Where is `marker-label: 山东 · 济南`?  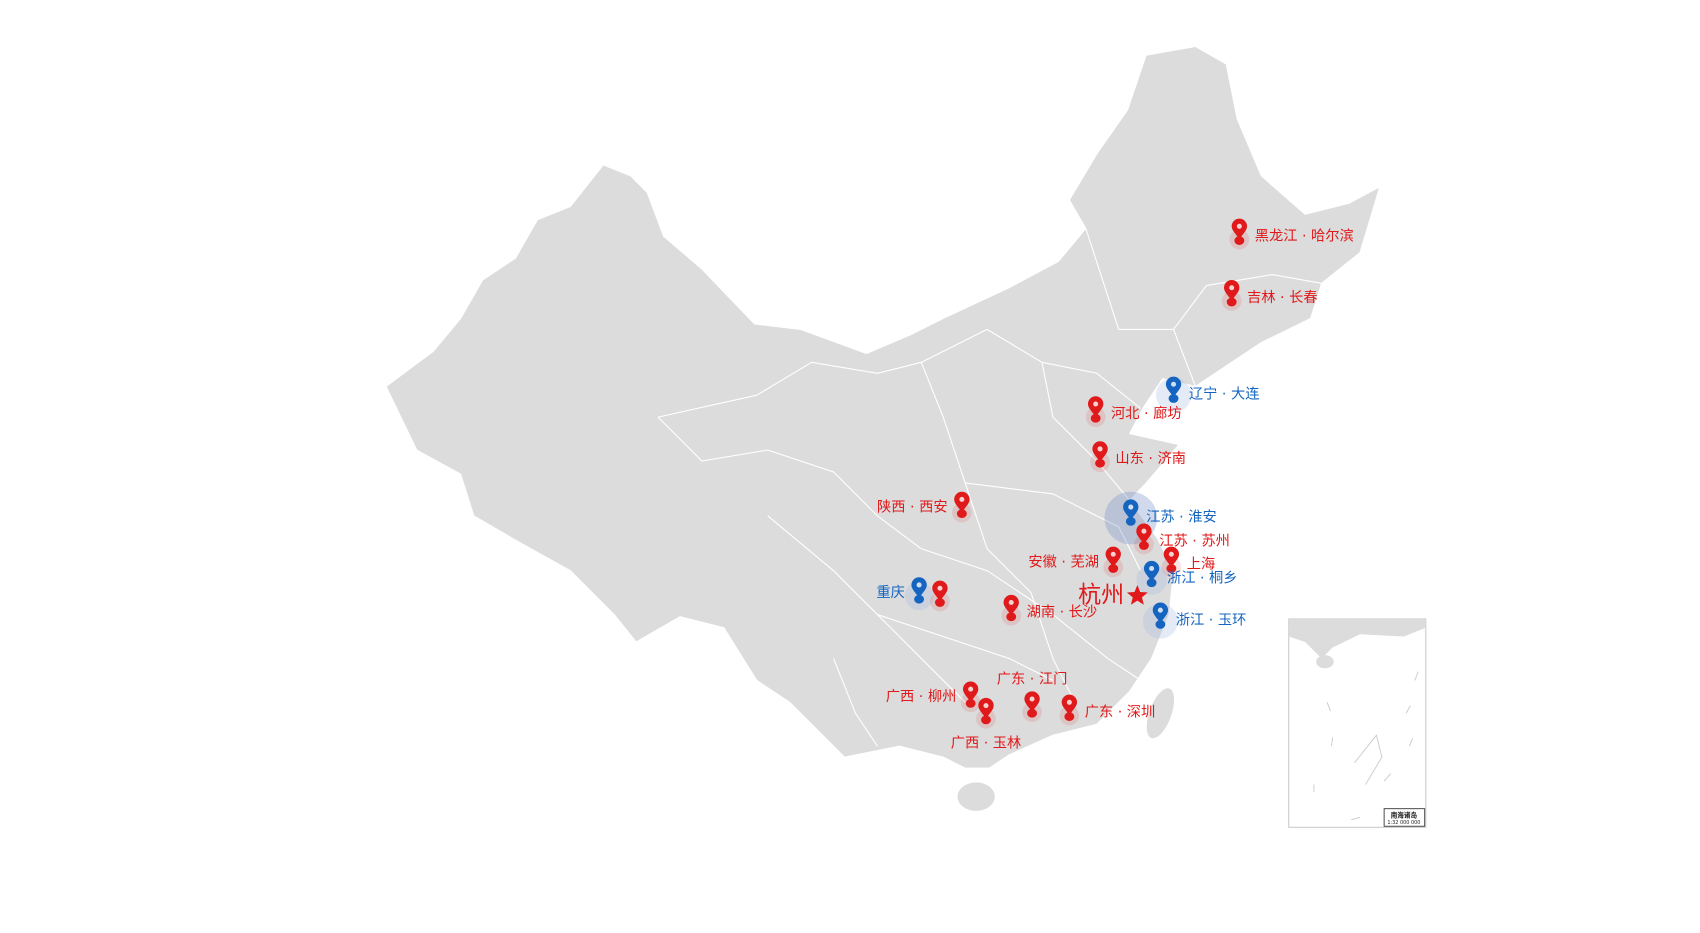
marker-label: 山东 · 济南 is located at coordinates (1150, 458).